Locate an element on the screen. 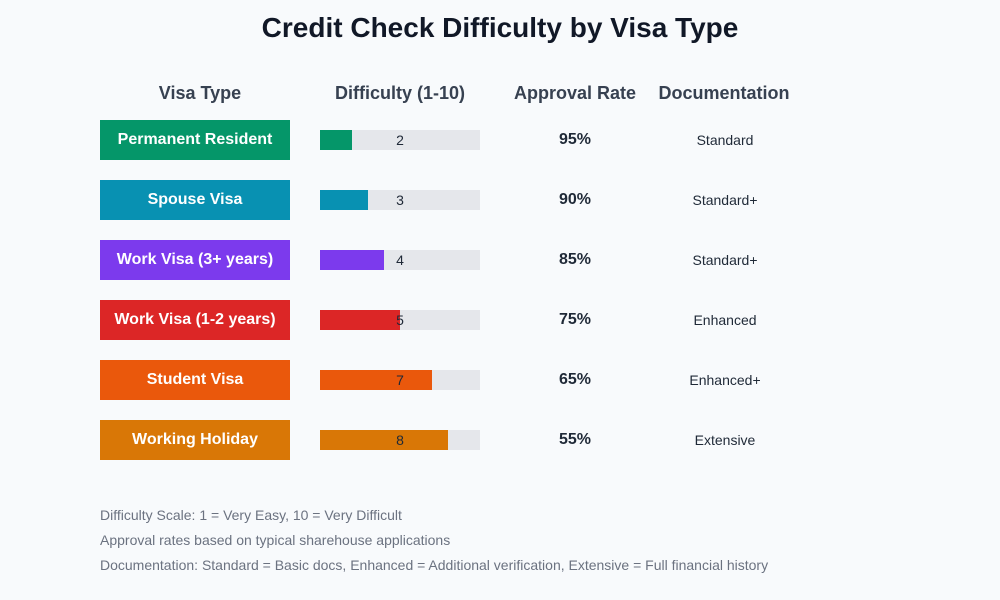 The height and width of the screenshot is (600, 1000). documentation-level: Enhanced+ is located at coordinates (725, 380).